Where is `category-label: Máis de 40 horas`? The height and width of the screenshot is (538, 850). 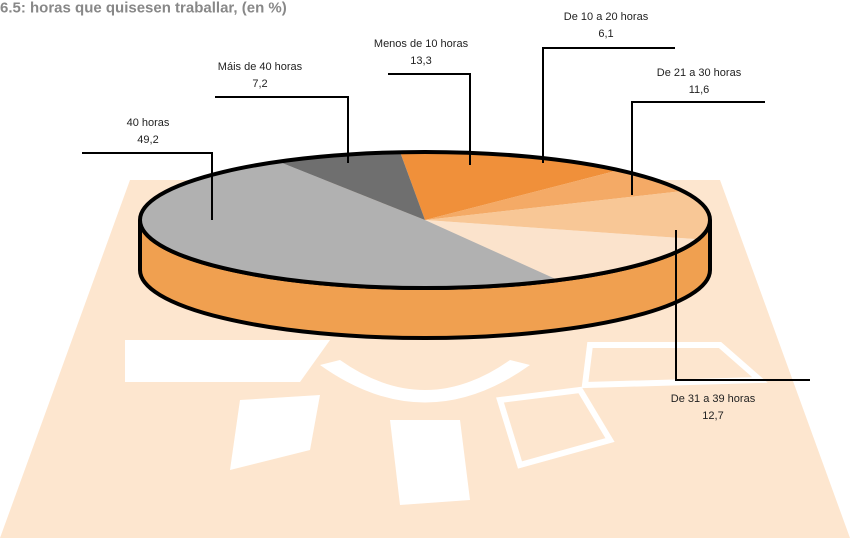
category-label: Máis de 40 horas is located at coordinates (260, 67).